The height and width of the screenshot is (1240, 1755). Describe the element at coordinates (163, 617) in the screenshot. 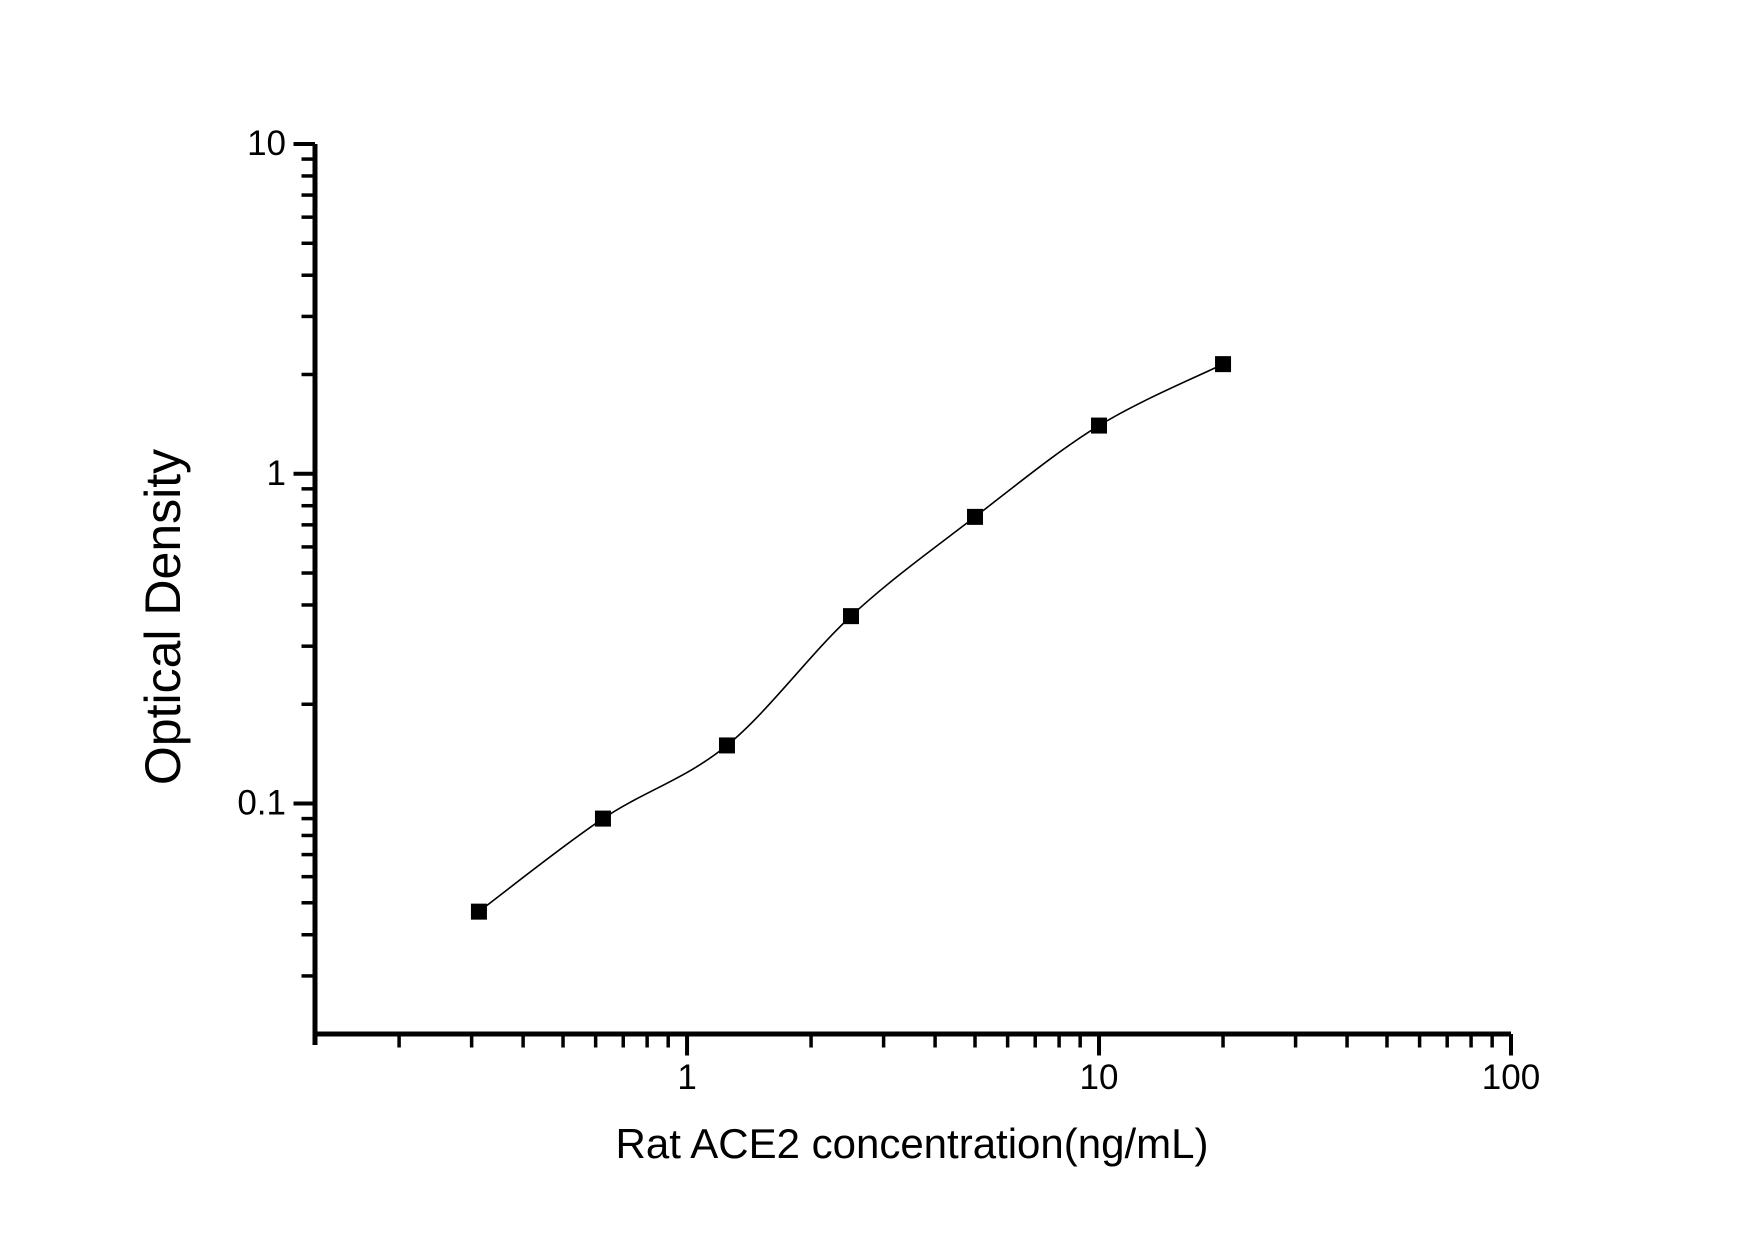

I see `y-axis-title: Optical Density` at that location.